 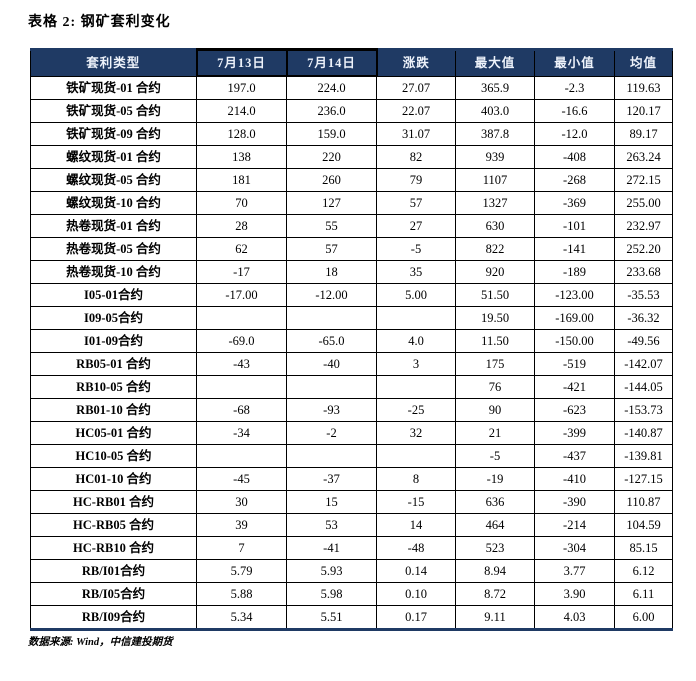 What do you see at coordinates (351, 479) in the screenshot?
I see `table-row: HC01-10 合约 -45 -37 8 -19 -410 -127.15` at bounding box center [351, 479].